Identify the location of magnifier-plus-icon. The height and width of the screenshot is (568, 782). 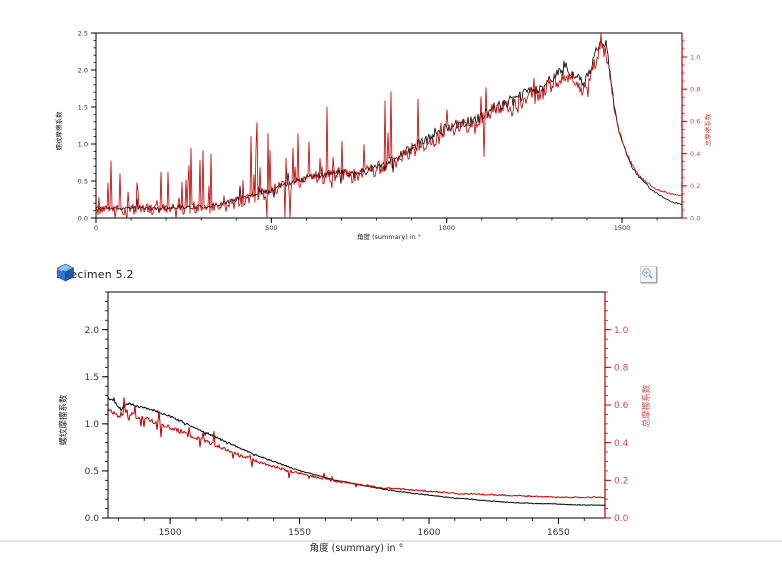
(647, 273).